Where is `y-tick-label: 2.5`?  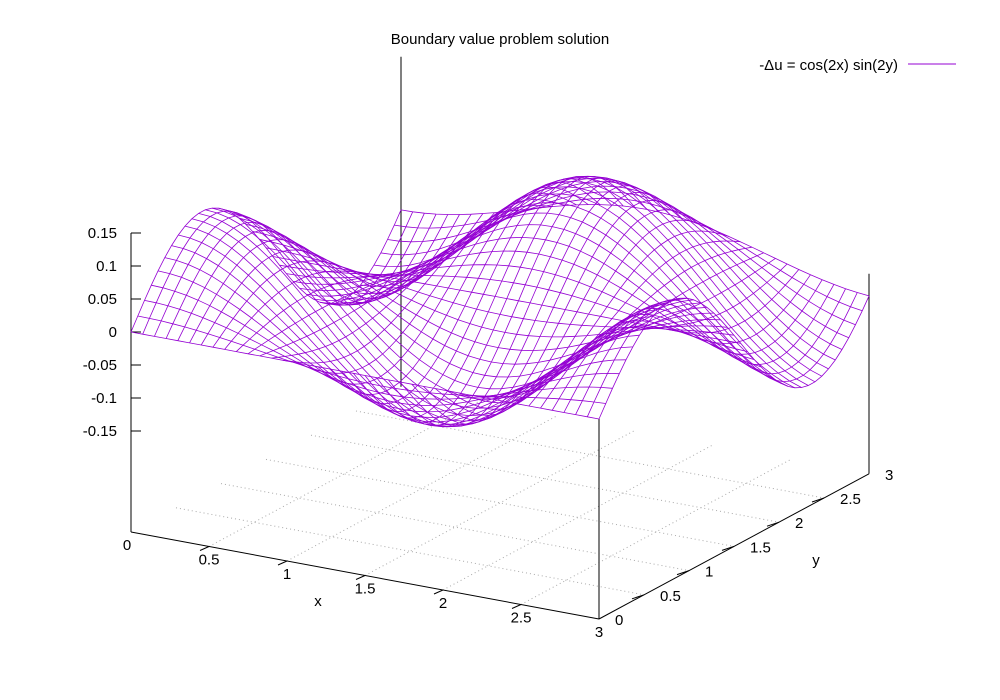
y-tick-label: 2.5 is located at coordinates (850, 499).